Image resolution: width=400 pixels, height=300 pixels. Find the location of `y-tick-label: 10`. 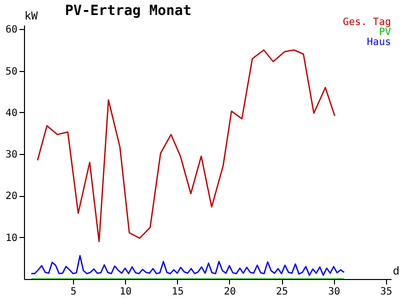

y-tick-label: 10 is located at coordinates (11, 238).